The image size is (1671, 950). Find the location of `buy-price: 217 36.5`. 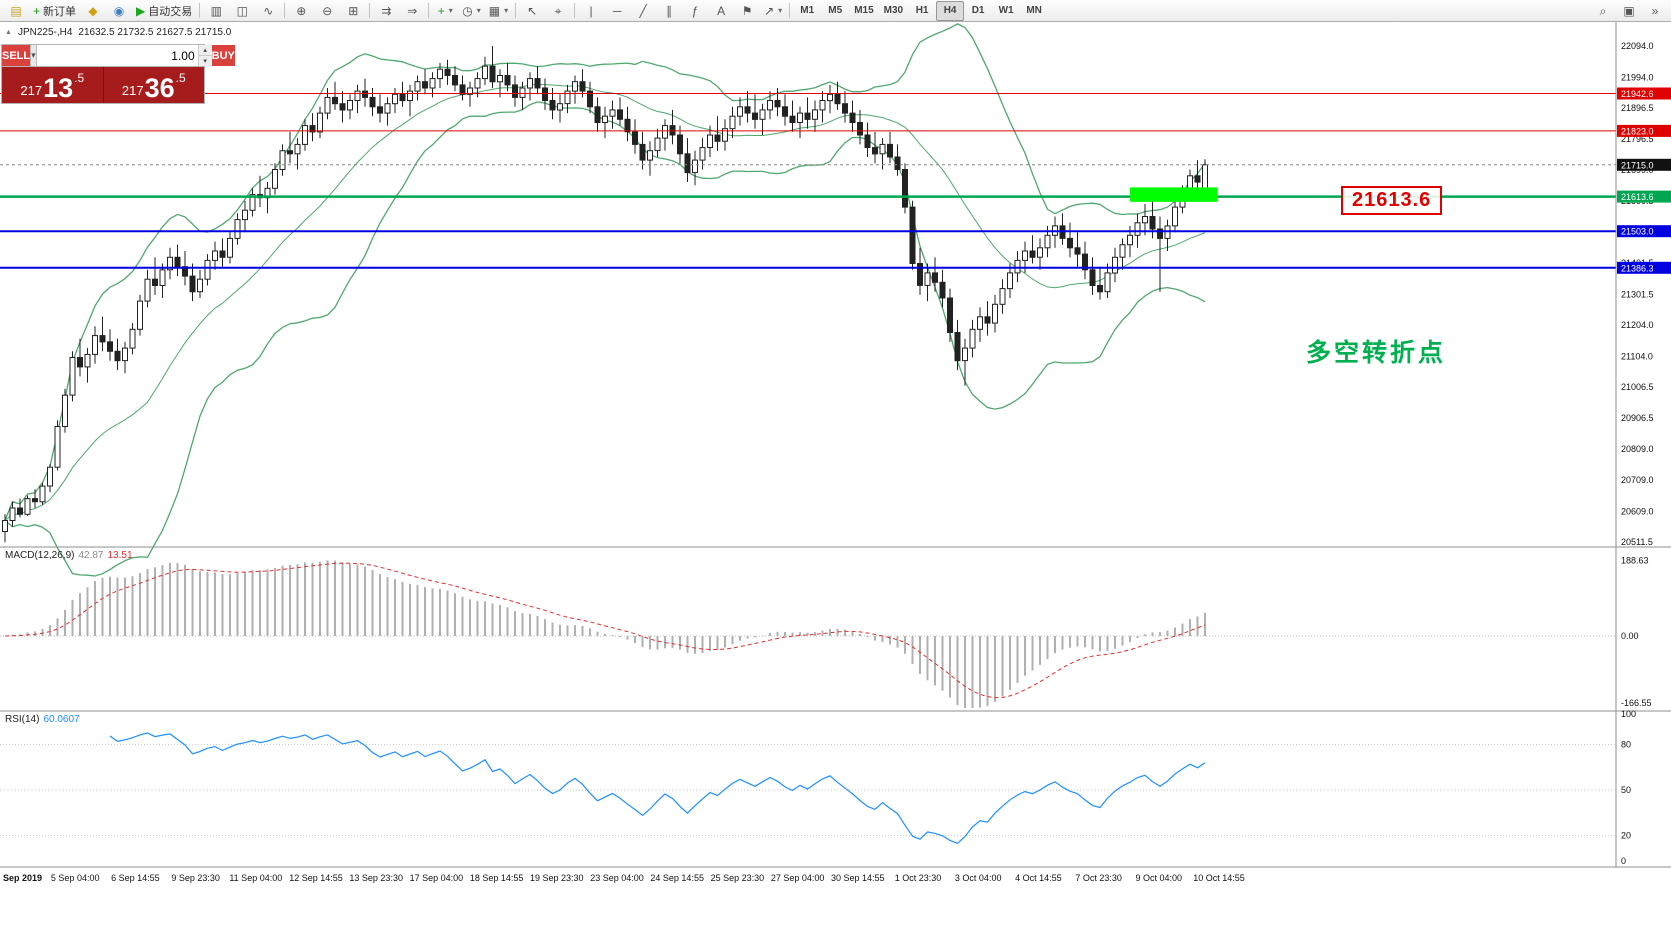

buy-price: 217 36.5 is located at coordinates (153, 85).